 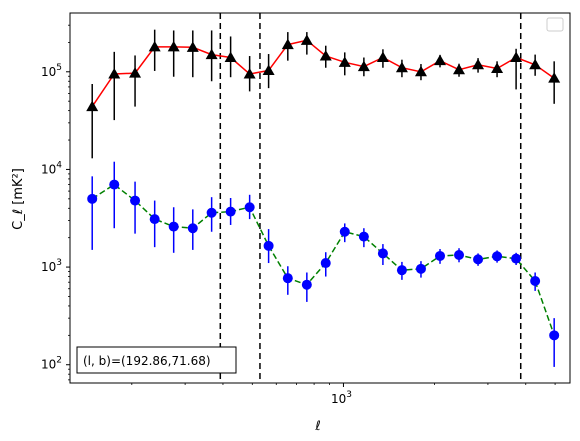 I want to click on y-tick-label: 10², so click(x=51, y=364).